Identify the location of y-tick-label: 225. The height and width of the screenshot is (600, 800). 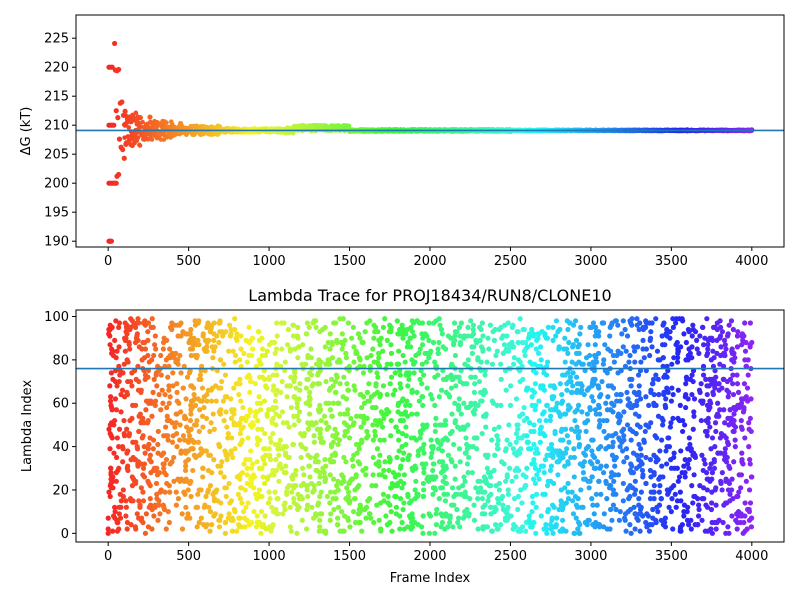
(56, 39).